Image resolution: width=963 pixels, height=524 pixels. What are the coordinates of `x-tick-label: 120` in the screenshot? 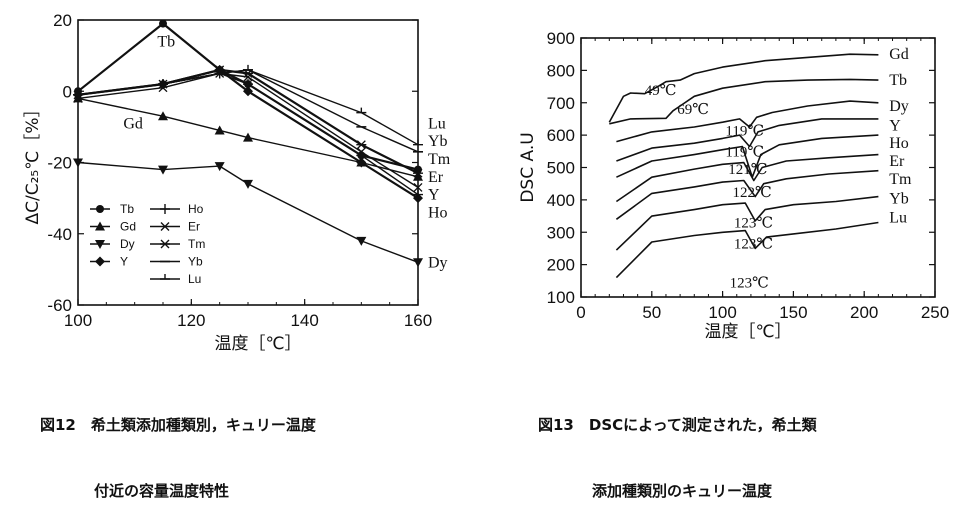 It's located at (191, 320).